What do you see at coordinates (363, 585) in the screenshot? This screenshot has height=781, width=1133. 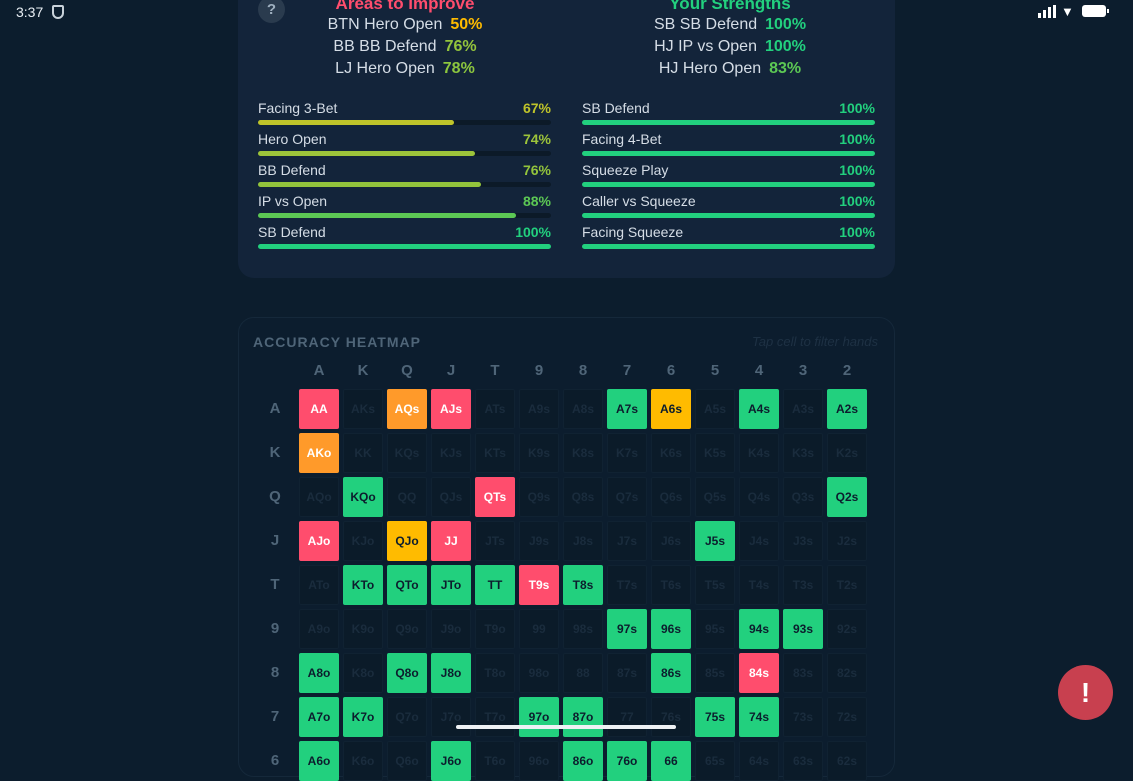 I see `hand-cell: KTo` at bounding box center [363, 585].